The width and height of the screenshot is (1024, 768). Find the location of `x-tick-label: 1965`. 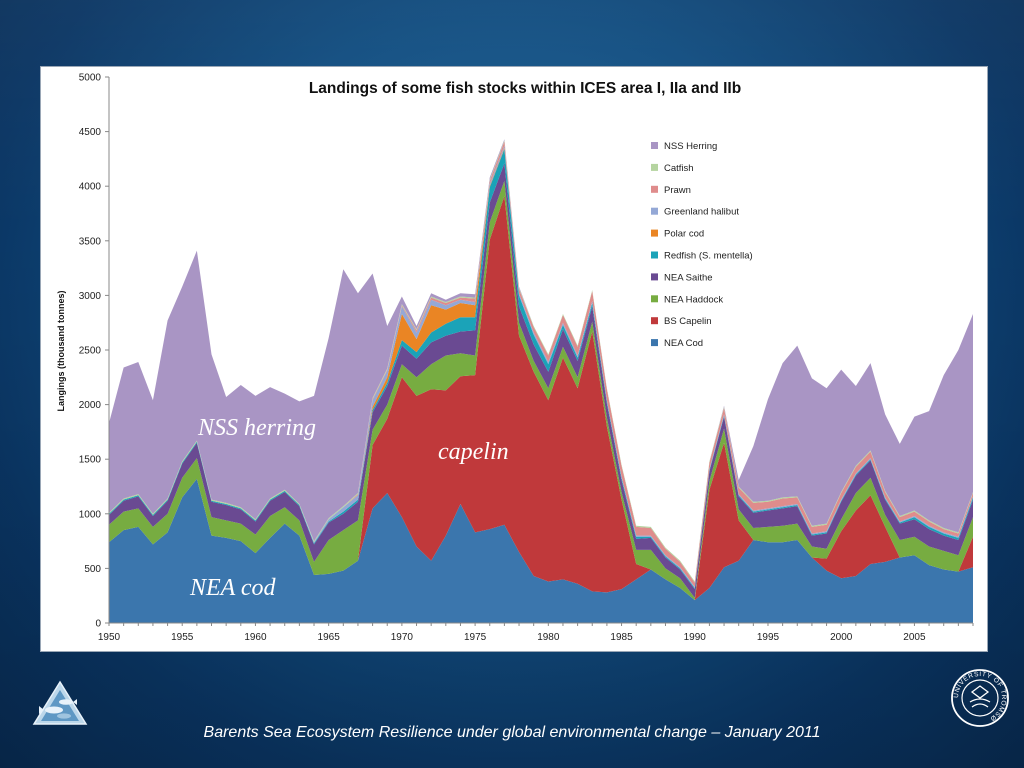

x-tick-label: 1965 is located at coordinates (329, 637).